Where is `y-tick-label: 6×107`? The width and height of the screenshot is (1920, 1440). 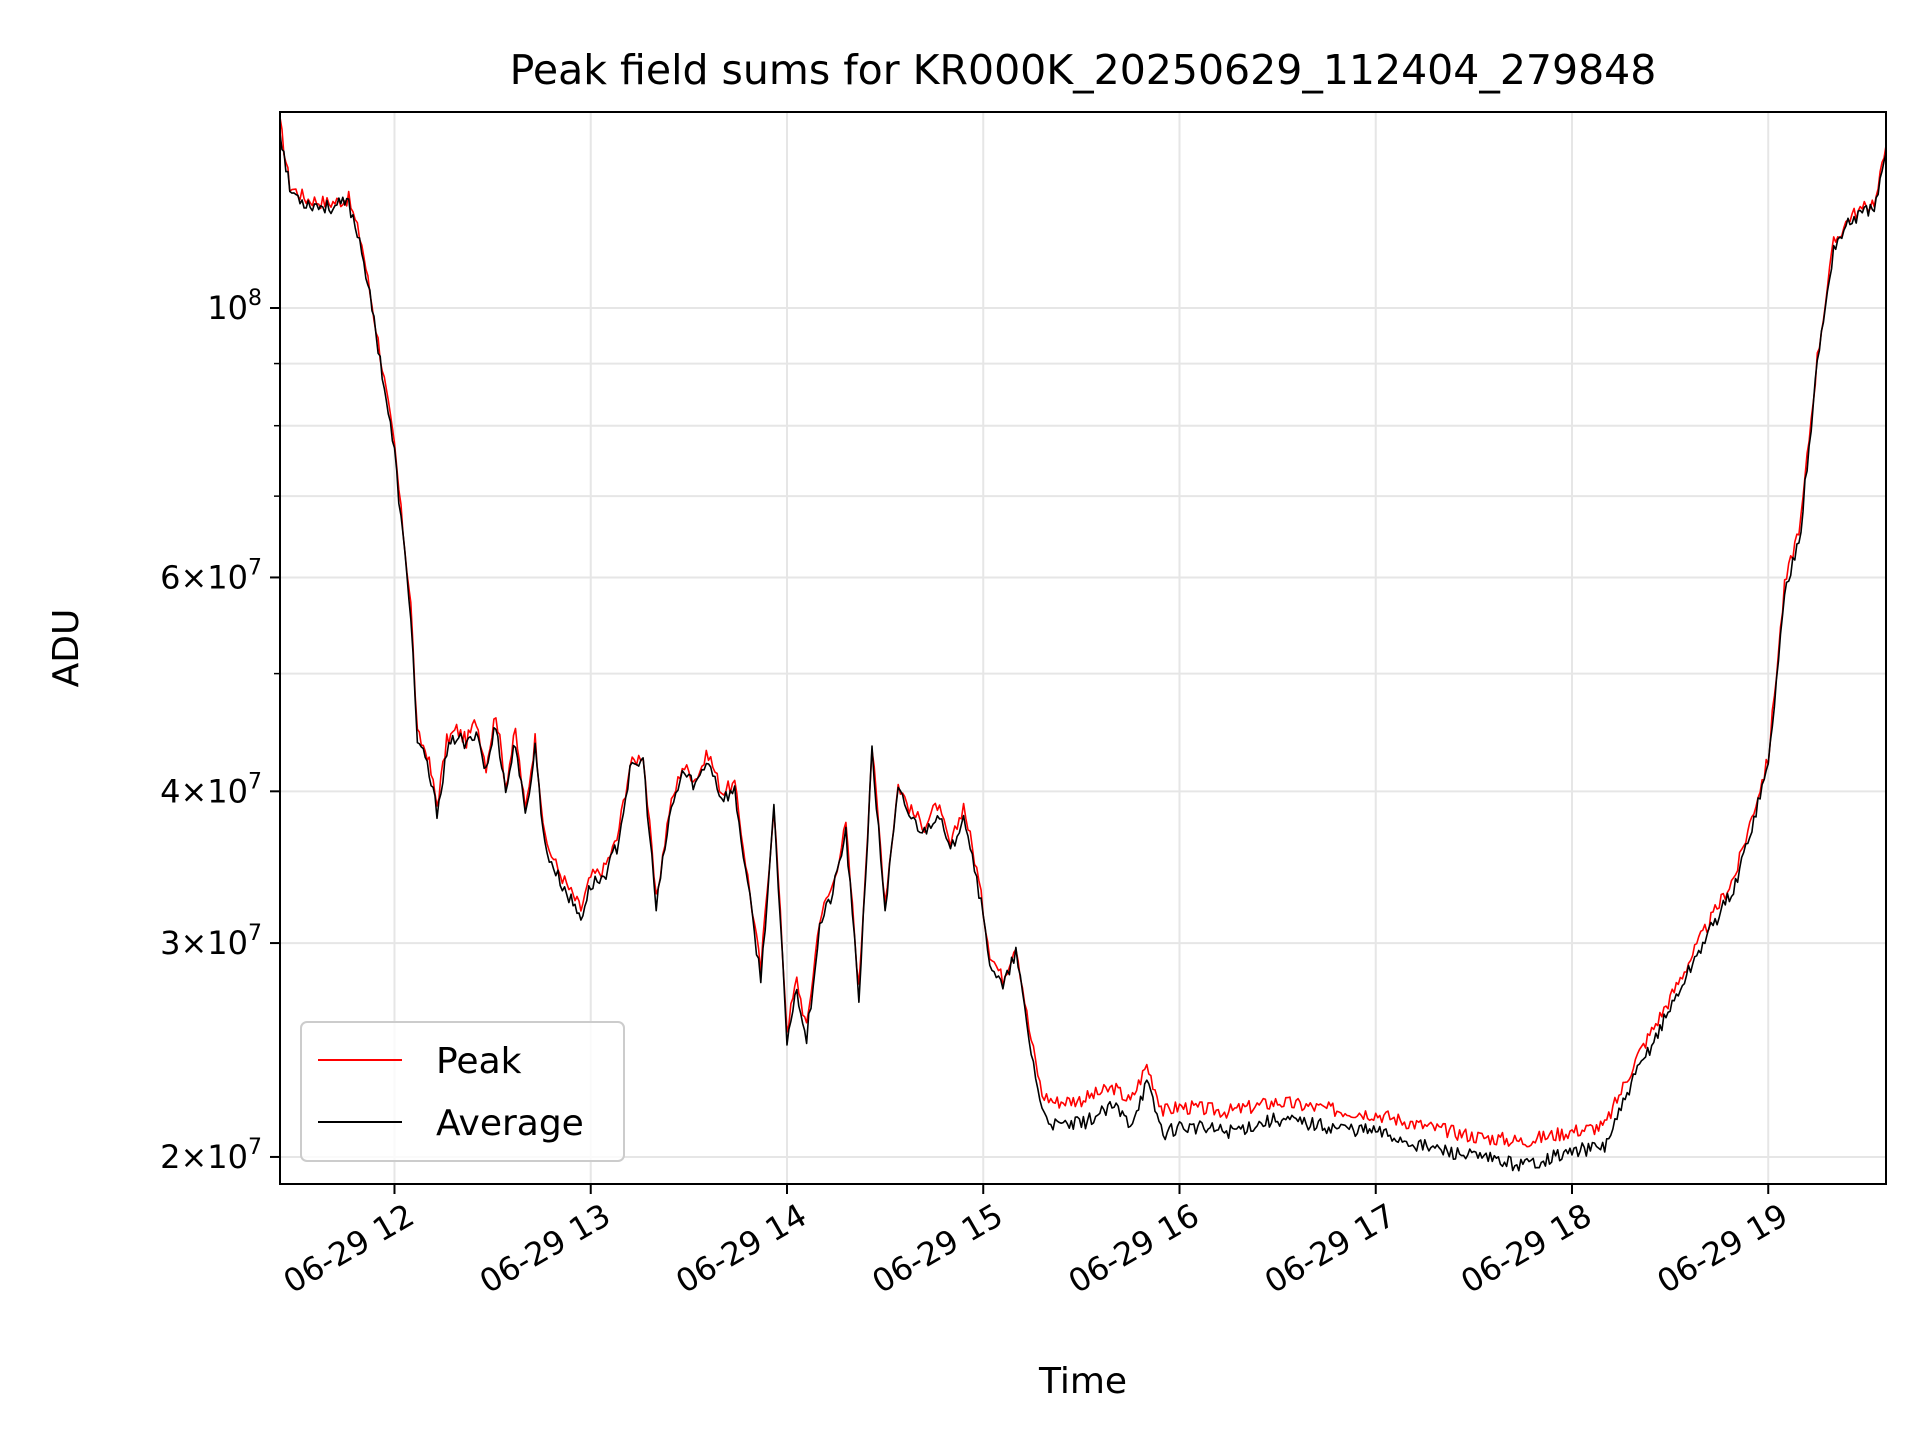 y-tick-label: 6×107 is located at coordinates (211, 575).